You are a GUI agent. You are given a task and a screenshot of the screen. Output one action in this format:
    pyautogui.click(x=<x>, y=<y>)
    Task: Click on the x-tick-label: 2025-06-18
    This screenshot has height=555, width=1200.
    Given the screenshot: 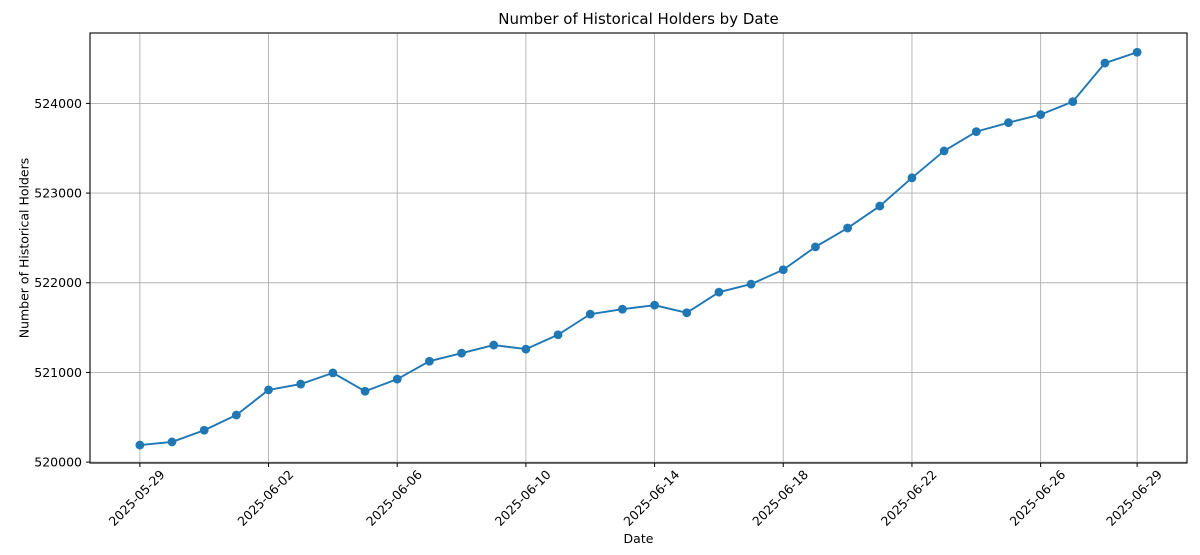 What is the action you would take?
    pyautogui.click(x=780, y=498)
    